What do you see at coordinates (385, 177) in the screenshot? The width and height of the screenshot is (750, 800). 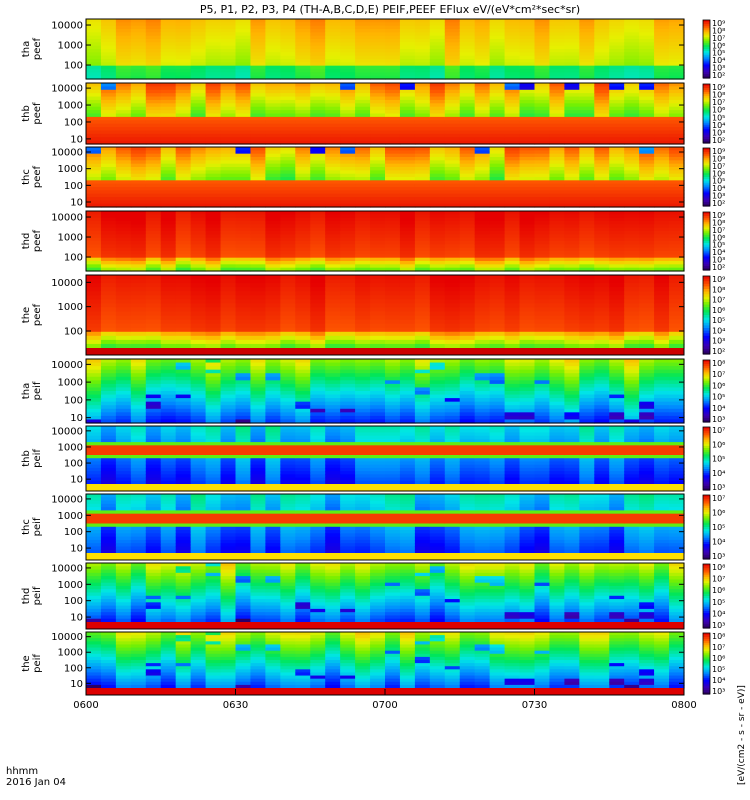 I see `panel-frame` at bounding box center [385, 177].